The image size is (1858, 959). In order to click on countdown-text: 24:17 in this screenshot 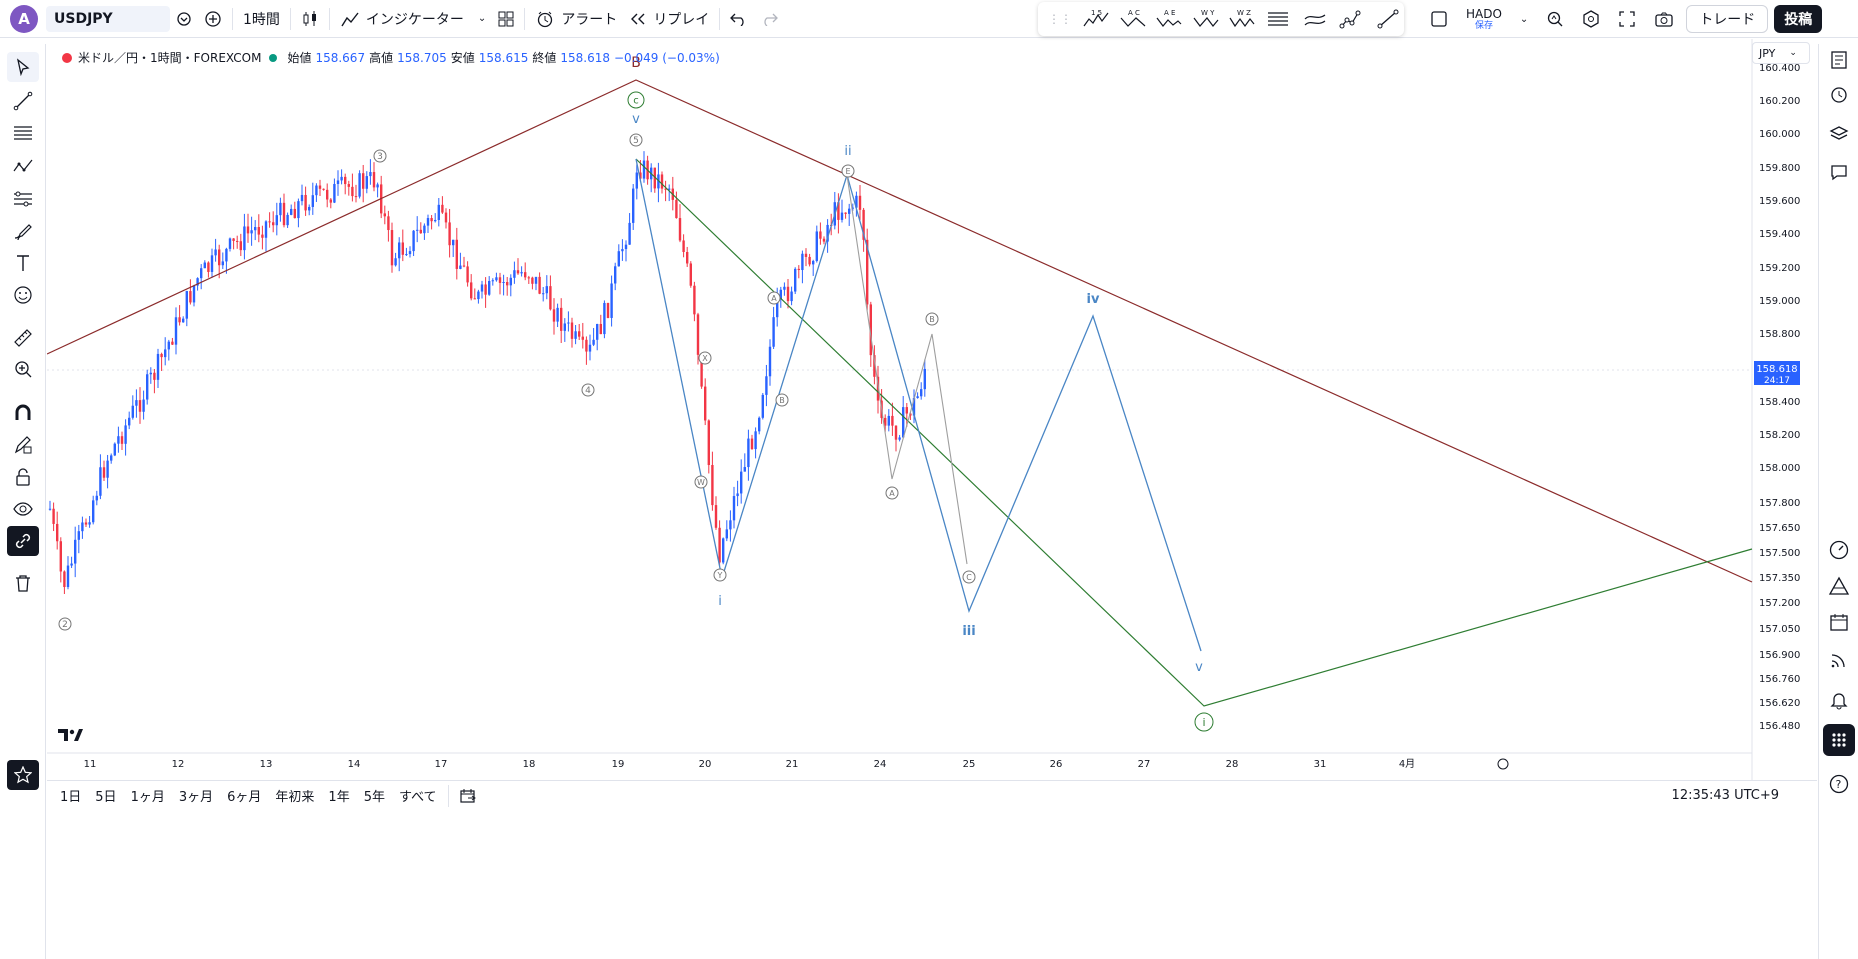, I will do `click(1777, 381)`.